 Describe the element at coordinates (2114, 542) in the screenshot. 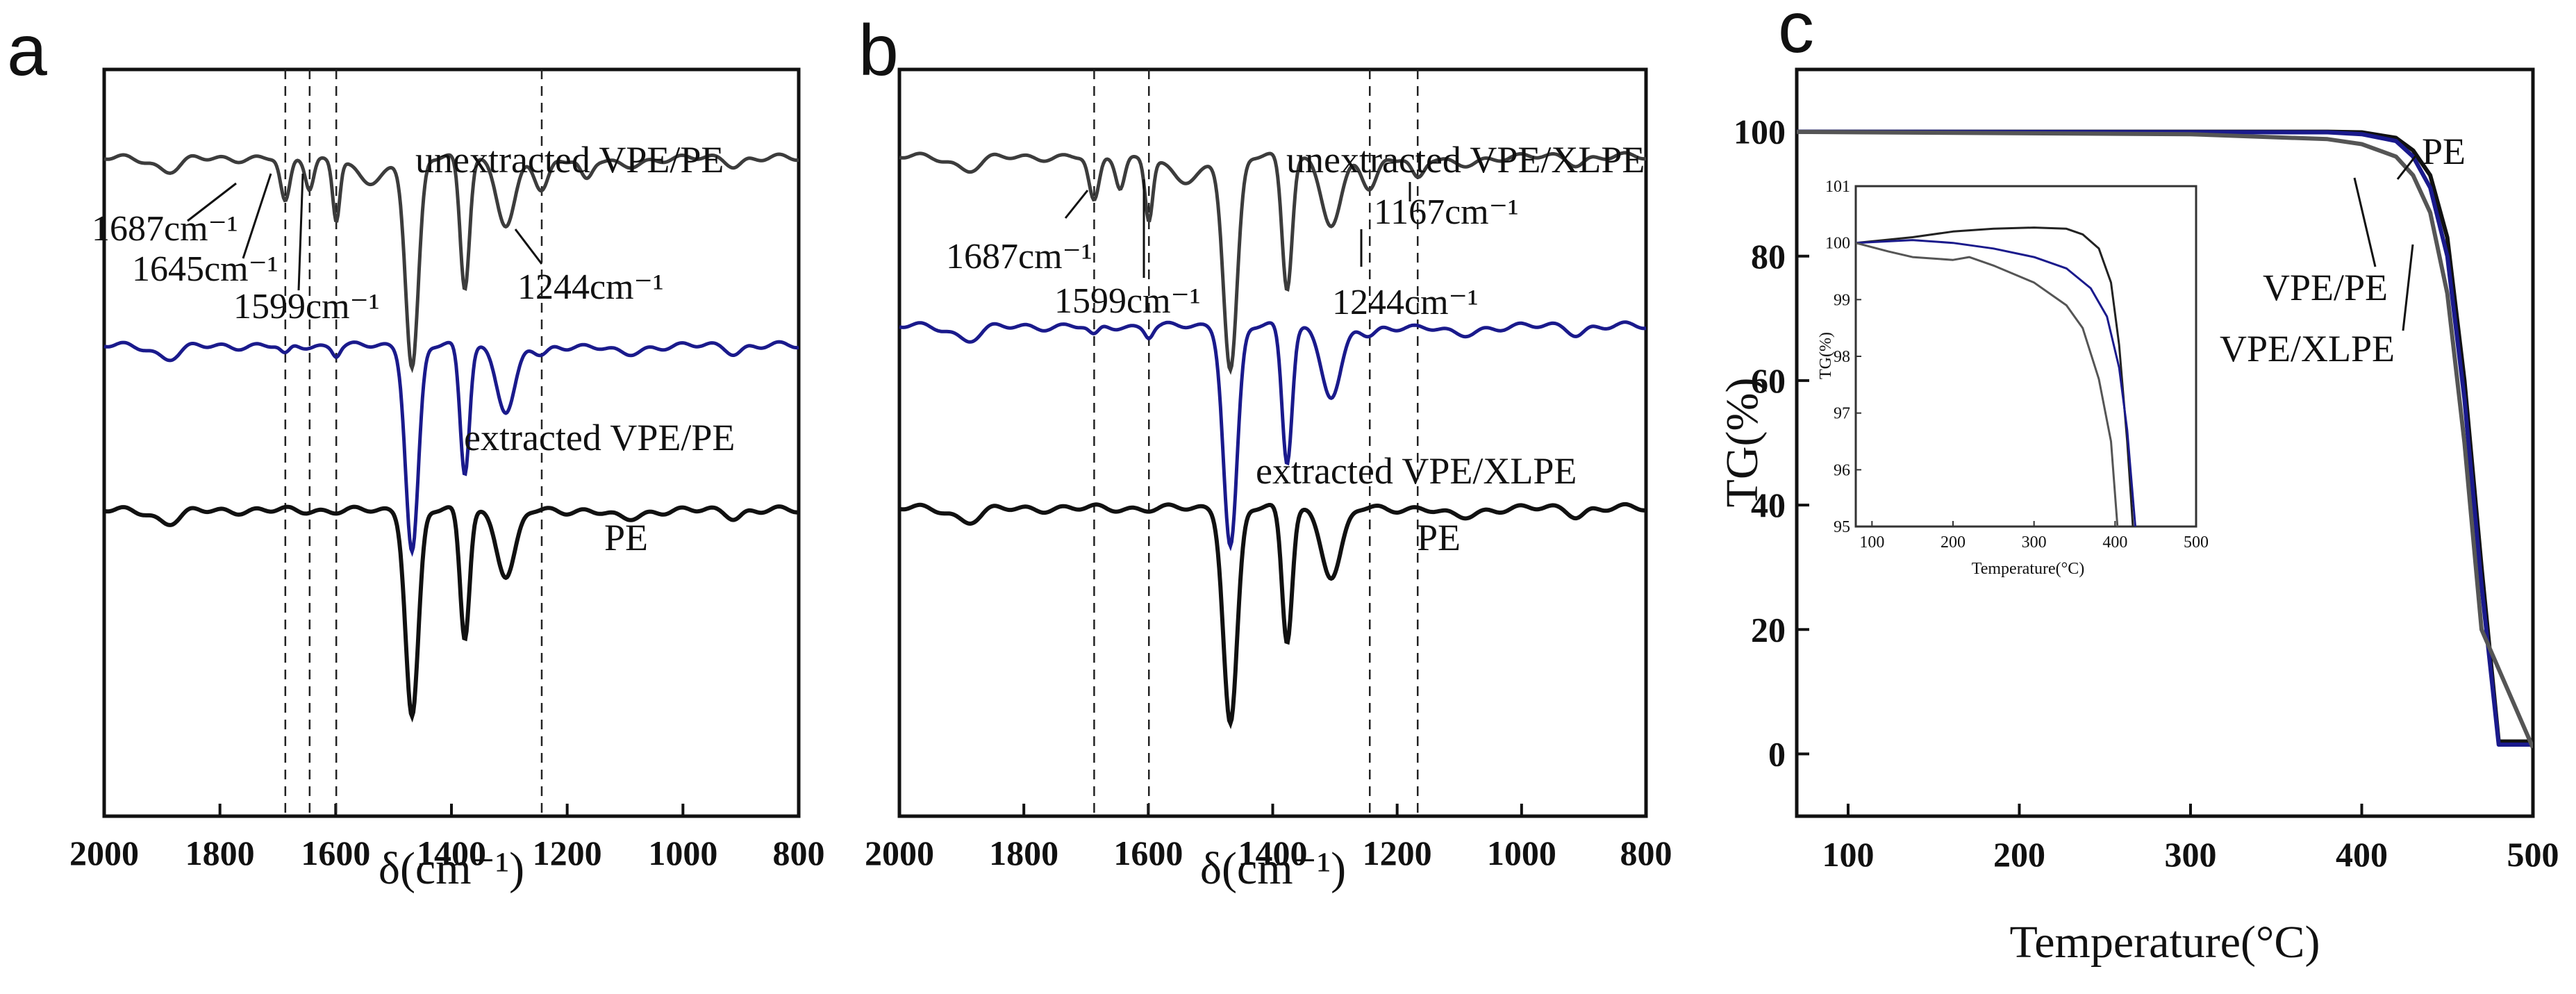

I see `inset-x-tick-label: 400` at that location.